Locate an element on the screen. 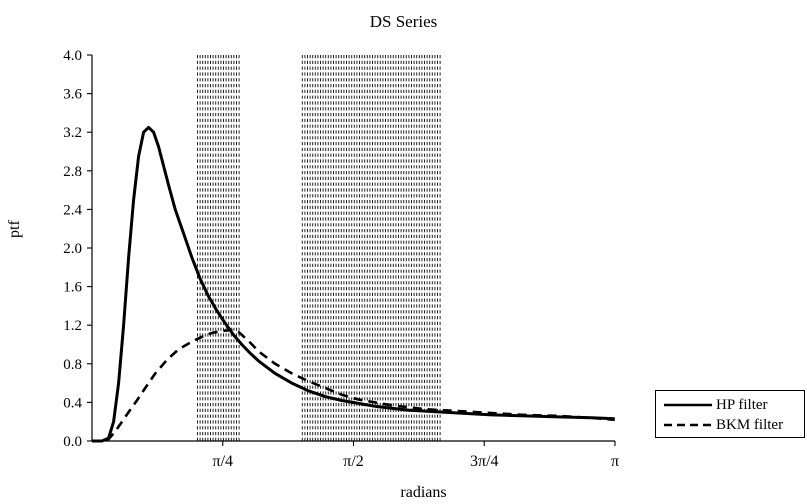  legend-swatch-dashed is located at coordinates (688, 425).